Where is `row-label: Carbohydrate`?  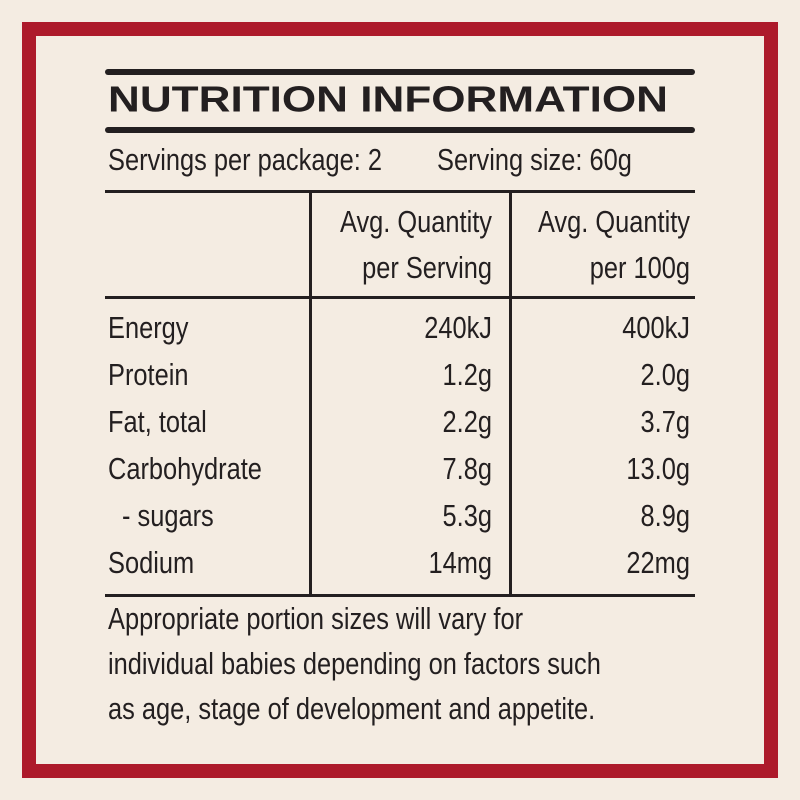
row-label: Carbohydrate is located at coordinates (185, 469).